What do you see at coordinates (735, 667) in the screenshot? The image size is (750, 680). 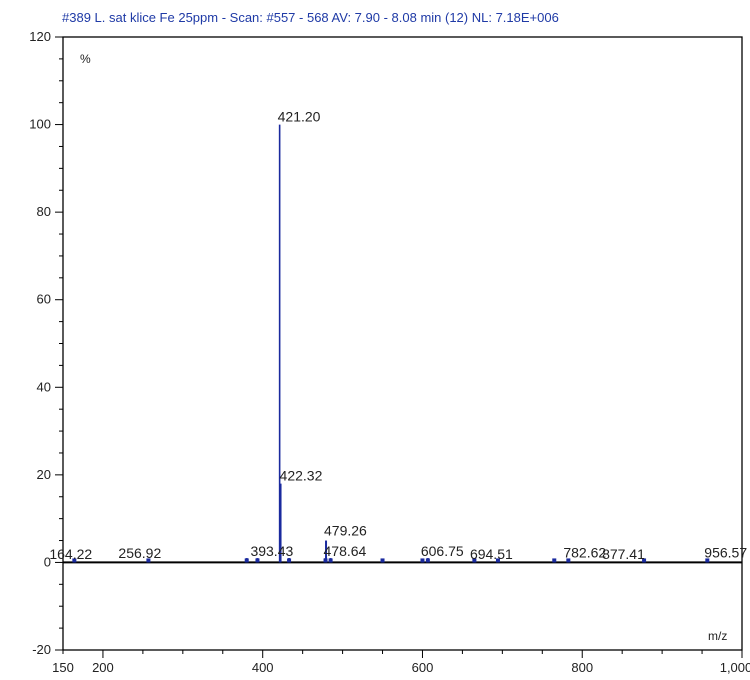 I see `x-tick-label: 1,000` at bounding box center [735, 667].